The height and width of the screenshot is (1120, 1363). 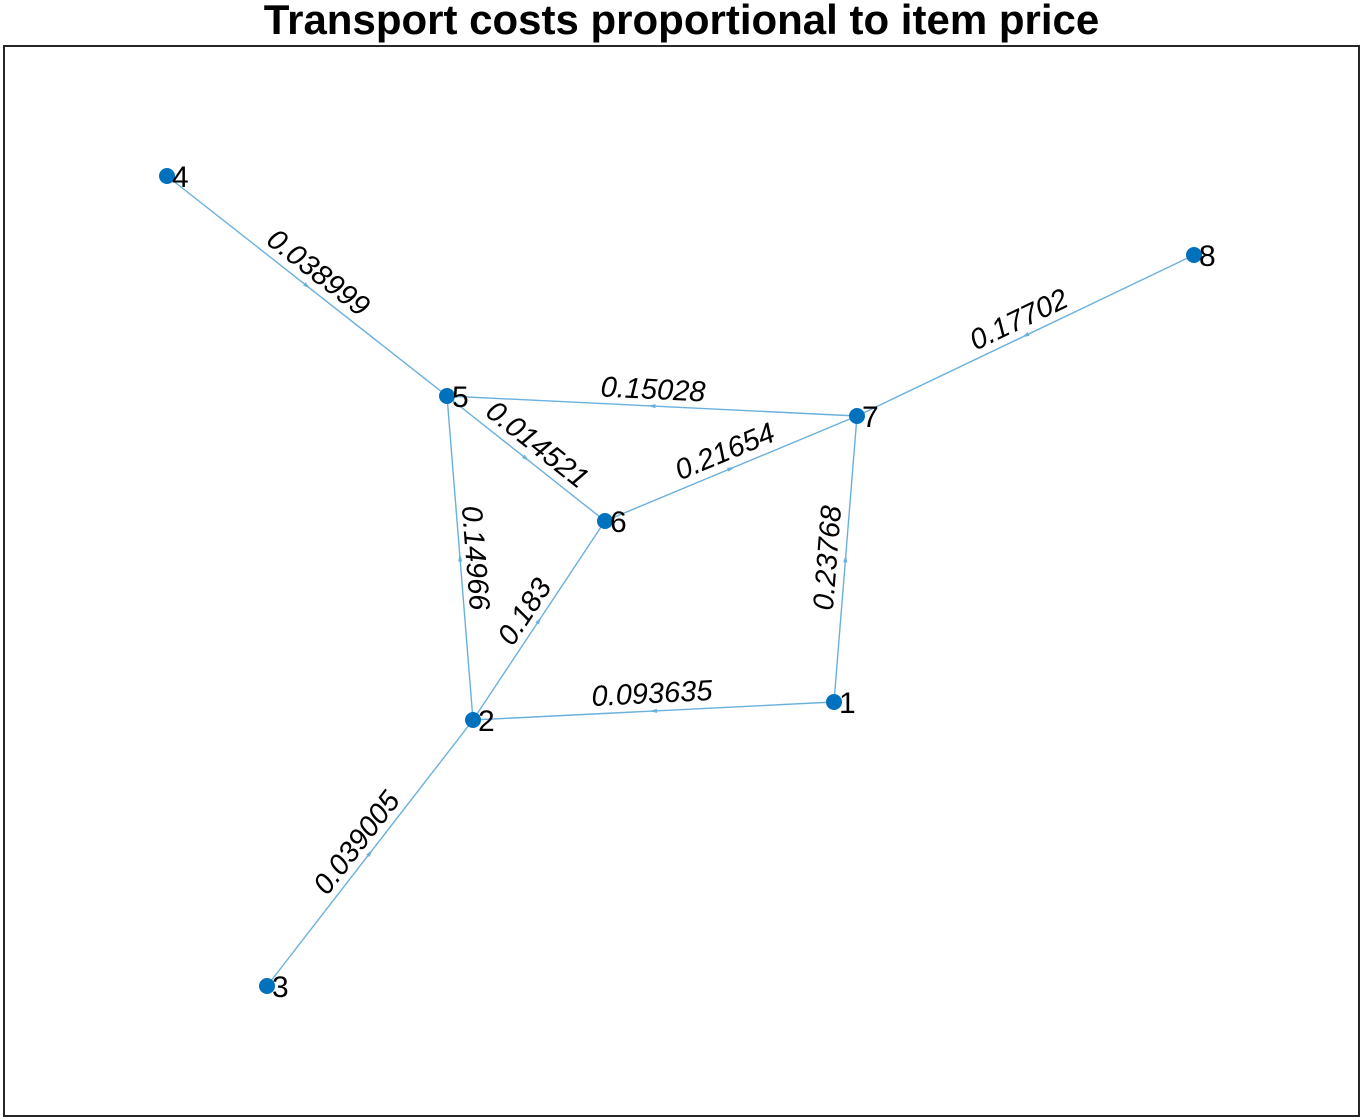 What do you see at coordinates (618, 522) in the screenshot?
I see `node-label: 6` at bounding box center [618, 522].